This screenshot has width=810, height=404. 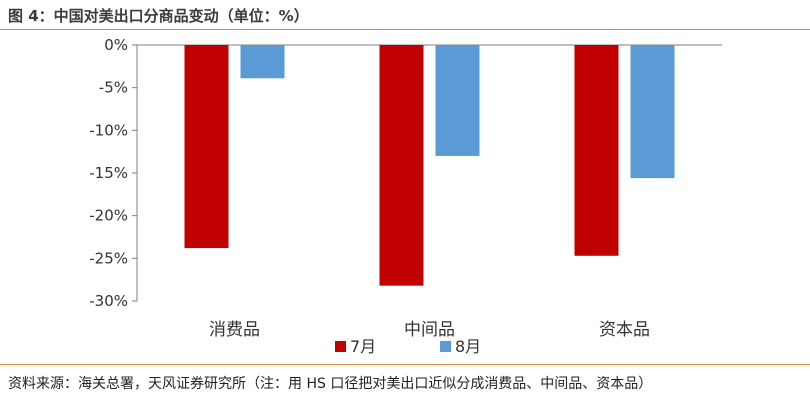 I want to click on x-category-label: 资本品, so click(x=624, y=330).